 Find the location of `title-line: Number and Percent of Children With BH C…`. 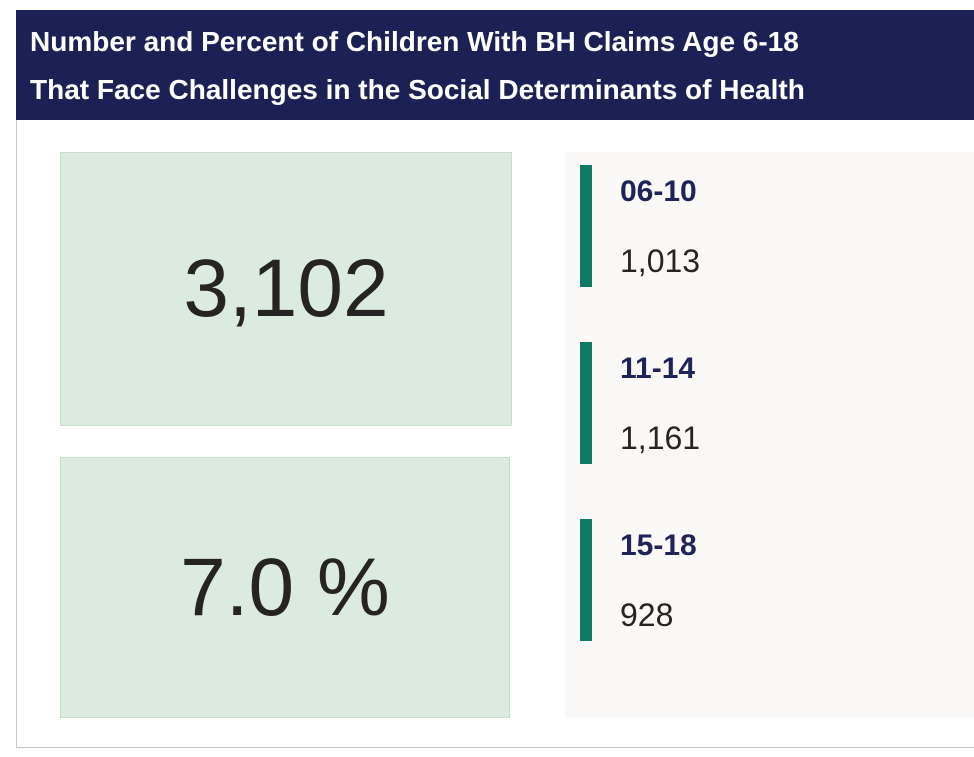

title-line: Number and Percent of Children With BH C… is located at coordinates (414, 41).